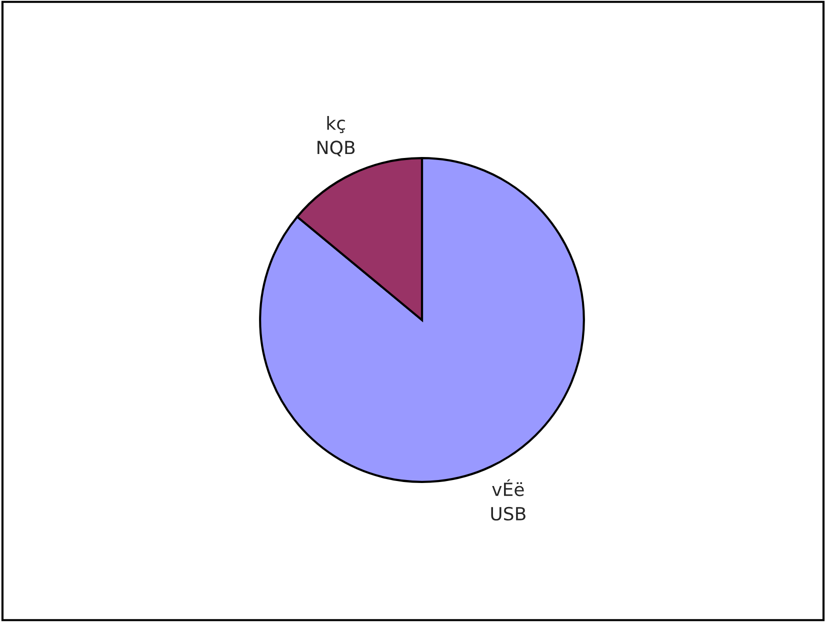 This screenshot has width=826, height=622. What do you see at coordinates (508, 513) in the screenshot?
I see `data-label: USB` at bounding box center [508, 513].